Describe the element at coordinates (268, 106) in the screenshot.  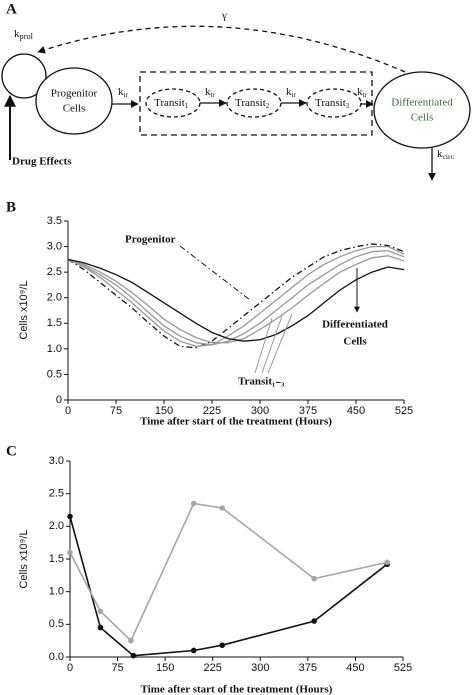
I see `label-sub: 2` at that location.